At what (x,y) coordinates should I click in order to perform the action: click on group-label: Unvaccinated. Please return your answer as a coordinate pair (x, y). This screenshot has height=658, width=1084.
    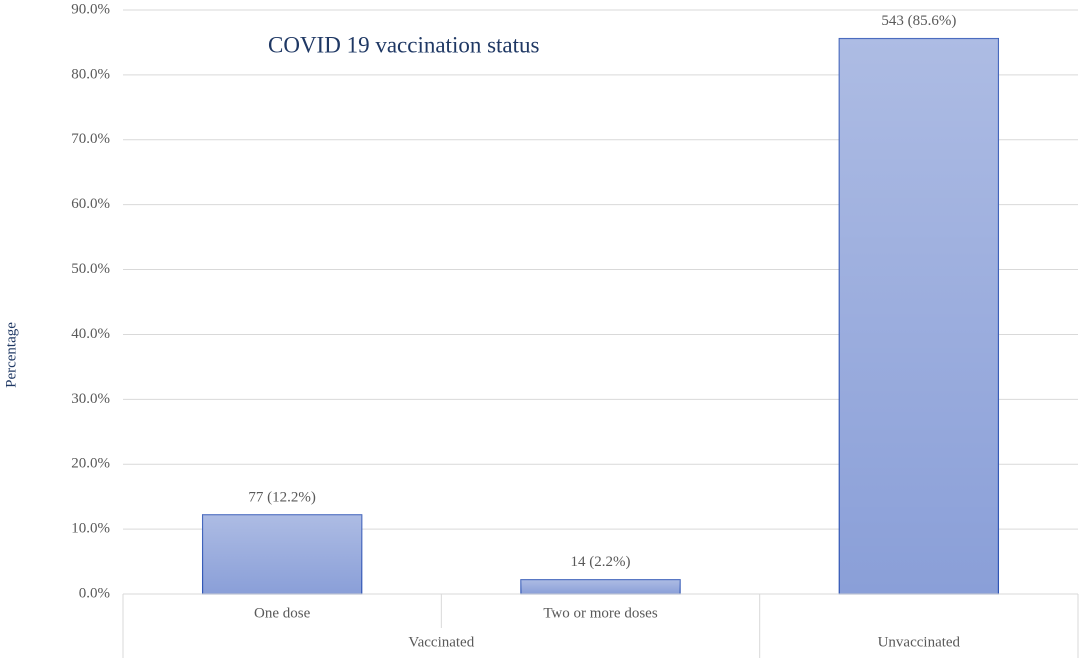
    Looking at the image, I should click on (919, 642).